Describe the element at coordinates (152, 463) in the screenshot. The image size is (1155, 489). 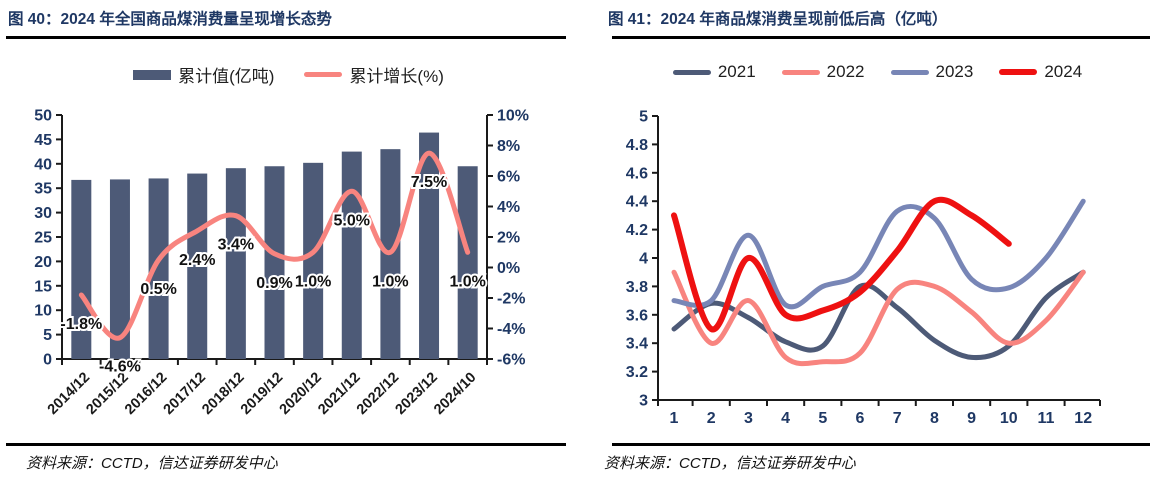
I see `figure-40-source: 资料来源：CCTD，信达证券研发中心` at that location.